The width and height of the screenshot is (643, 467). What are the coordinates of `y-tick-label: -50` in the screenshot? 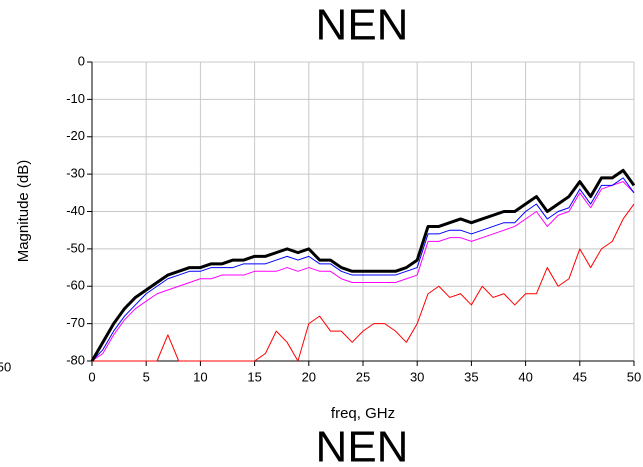 It's located at (75, 247).